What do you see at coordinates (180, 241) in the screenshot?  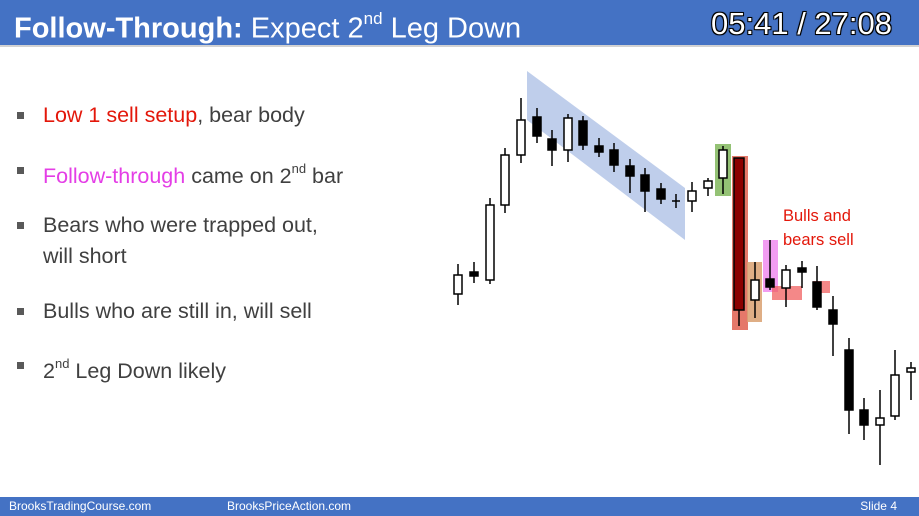 I see `bullet-text: Bears who were trapped out, will short` at bounding box center [180, 241].